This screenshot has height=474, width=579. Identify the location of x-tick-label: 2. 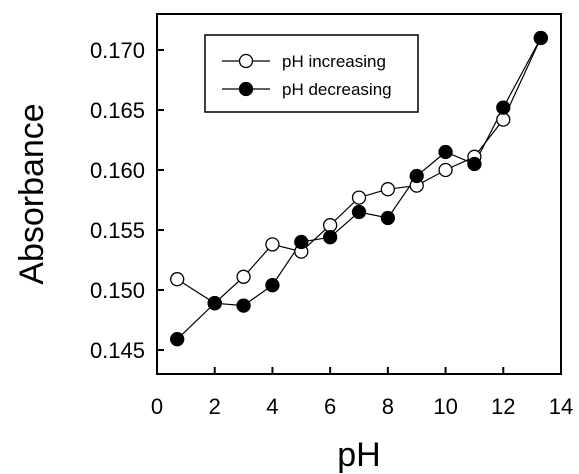
(215, 406).